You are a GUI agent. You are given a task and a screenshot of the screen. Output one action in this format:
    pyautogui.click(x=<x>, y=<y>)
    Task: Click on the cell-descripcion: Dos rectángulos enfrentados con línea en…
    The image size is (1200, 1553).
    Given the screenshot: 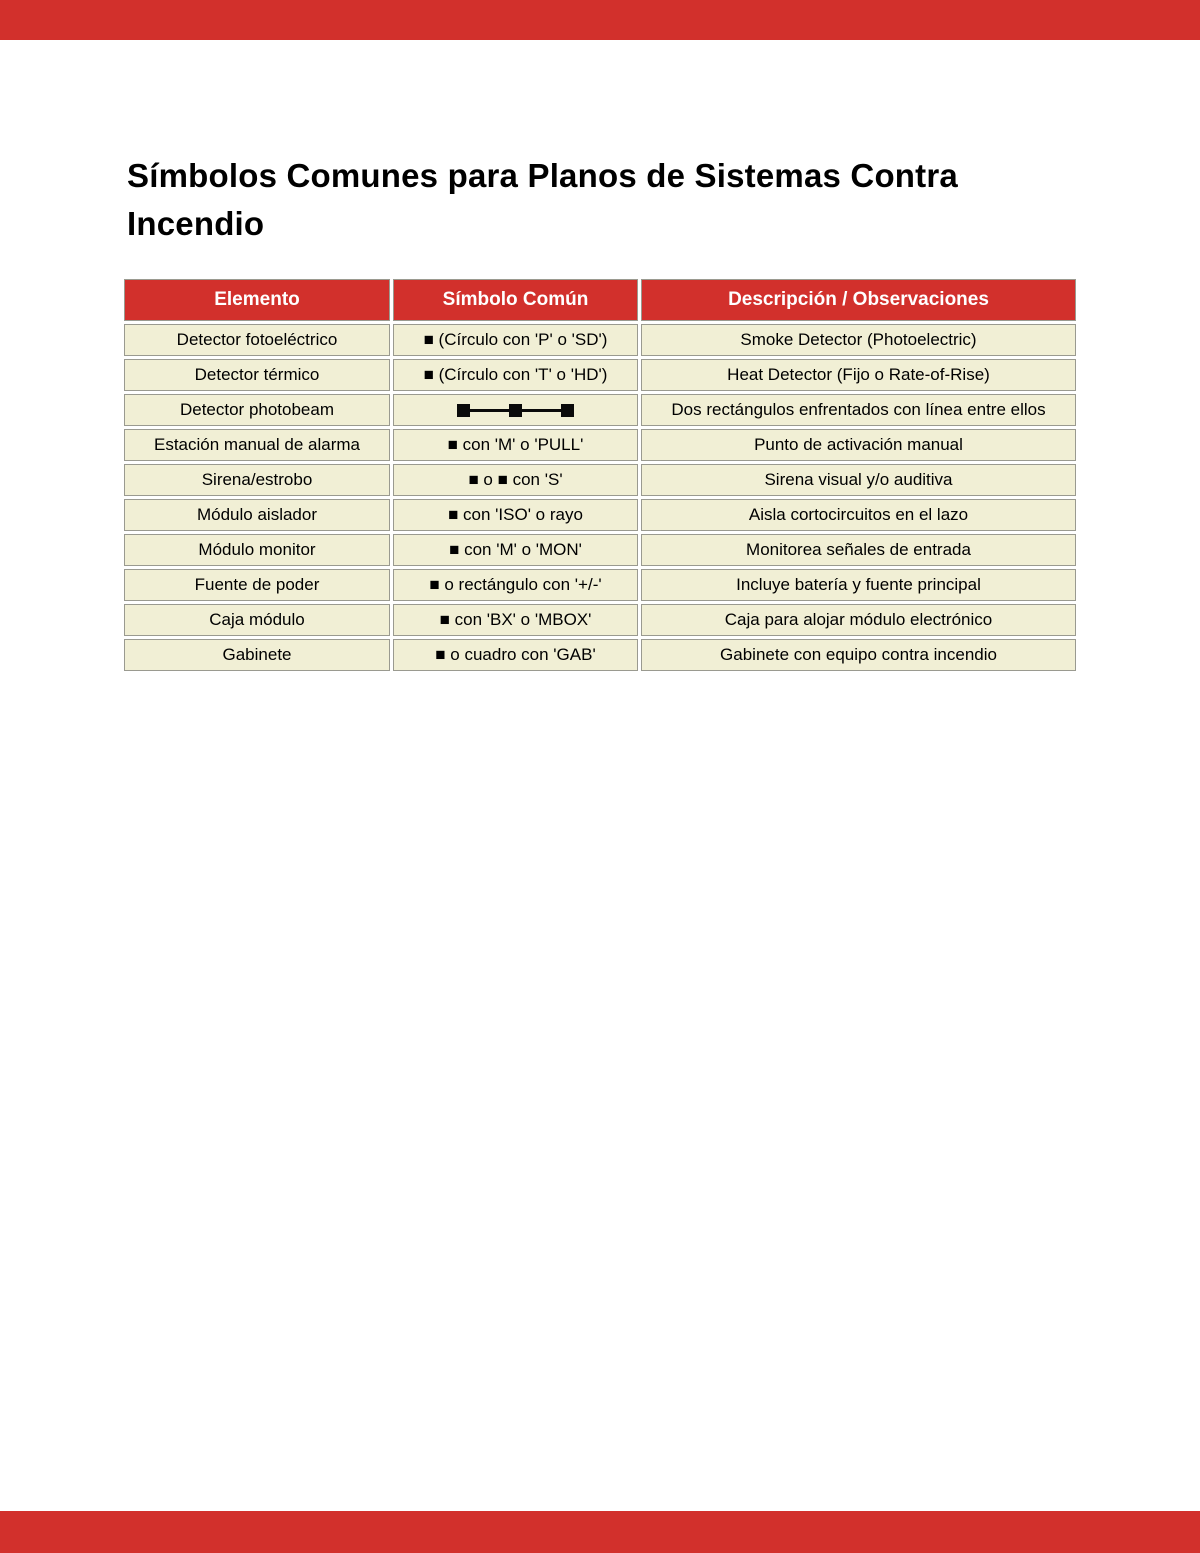 What is the action you would take?
    pyautogui.click(x=858, y=410)
    